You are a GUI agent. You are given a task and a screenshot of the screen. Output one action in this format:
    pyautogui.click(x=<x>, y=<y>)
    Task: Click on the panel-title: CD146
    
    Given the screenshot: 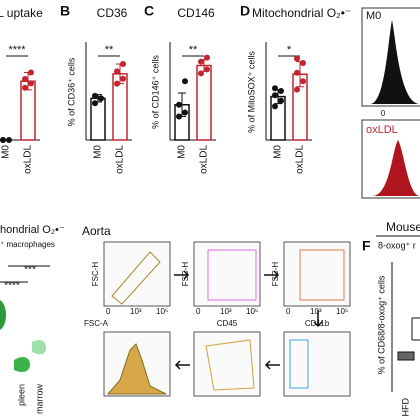 What is the action you would take?
    pyautogui.click(x=196, y=13)
    